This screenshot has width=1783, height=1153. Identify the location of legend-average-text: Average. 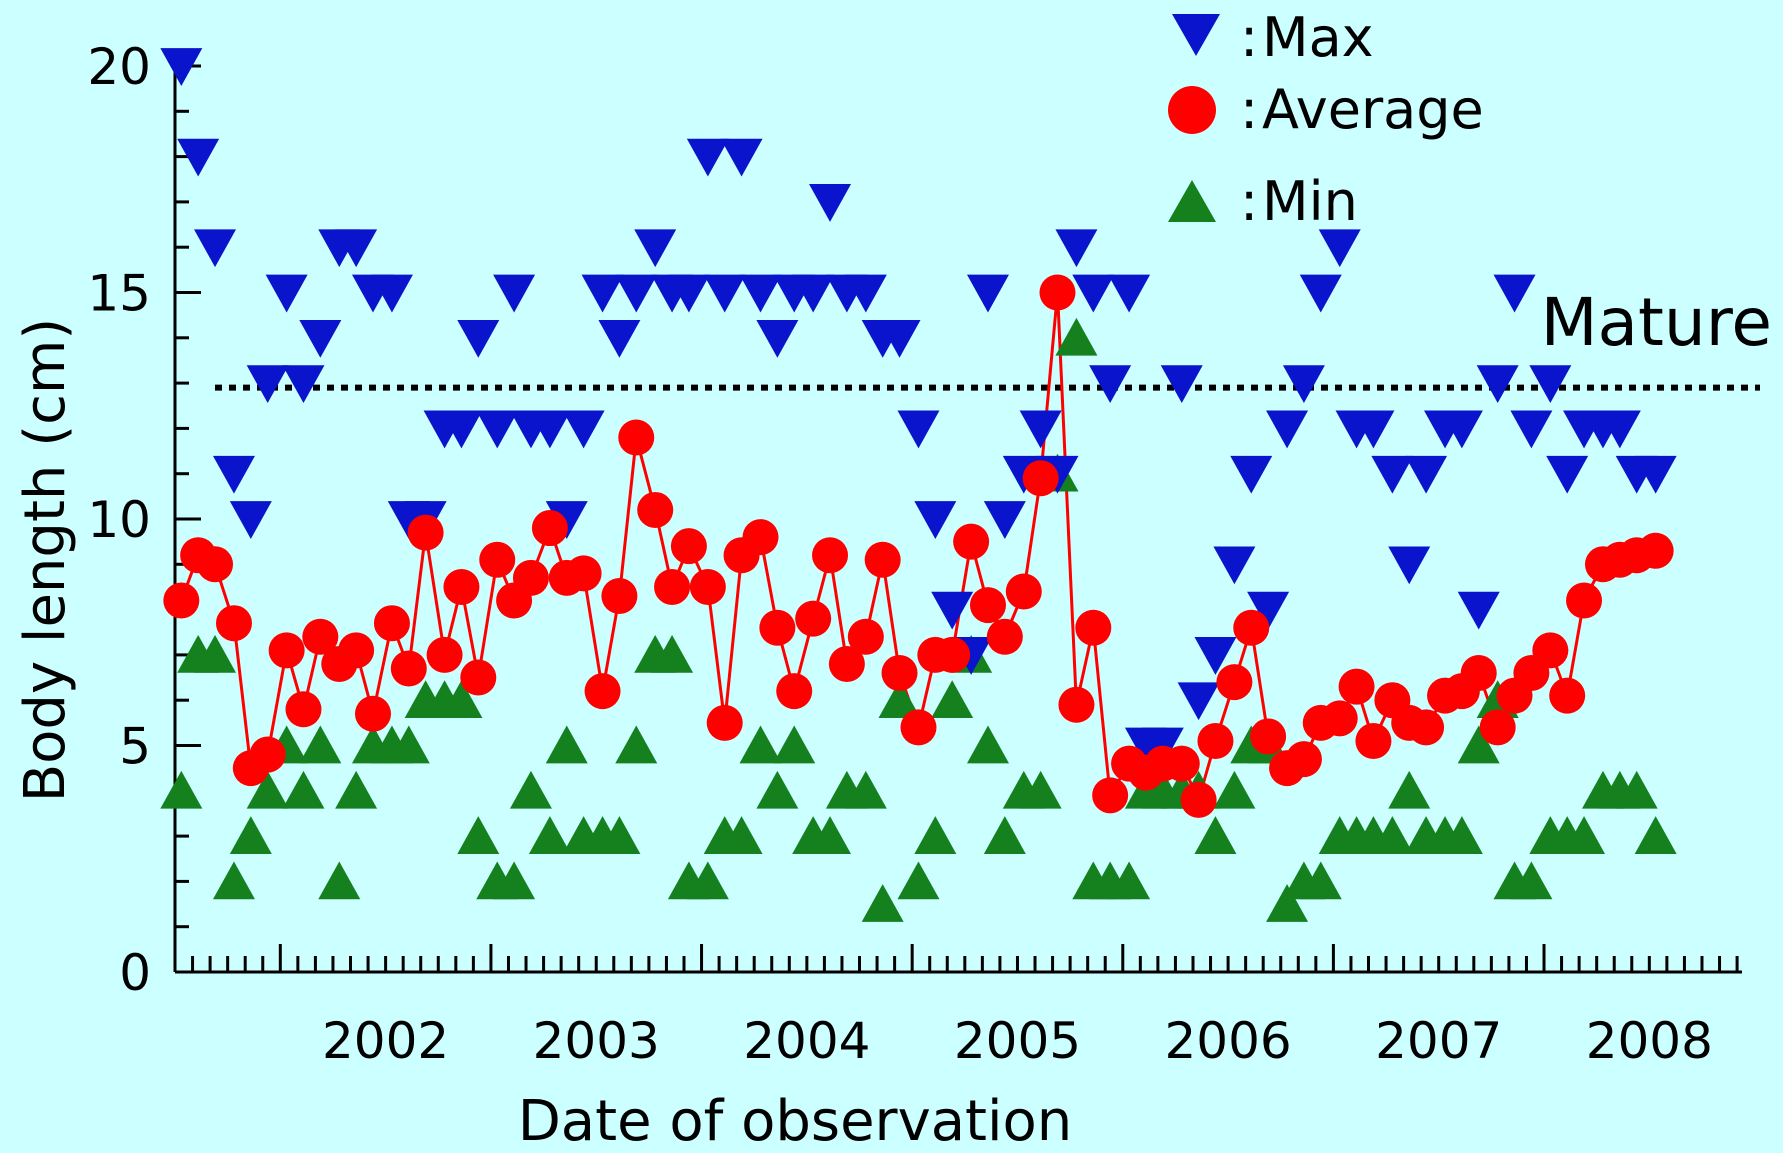
(1373, 109).